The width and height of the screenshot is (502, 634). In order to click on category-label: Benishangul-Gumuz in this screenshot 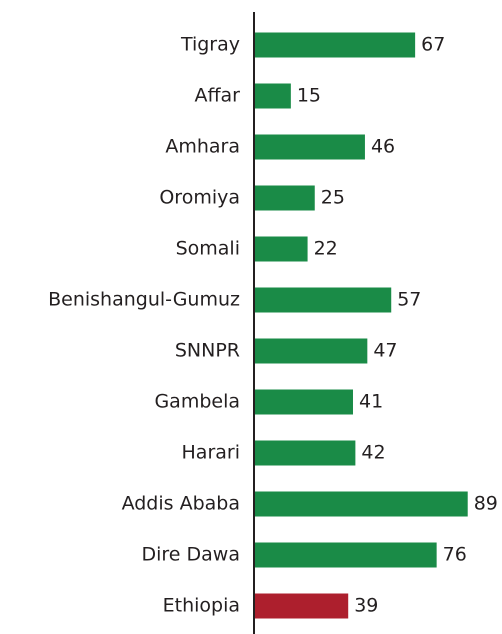, I will do `click(144, 300)`.